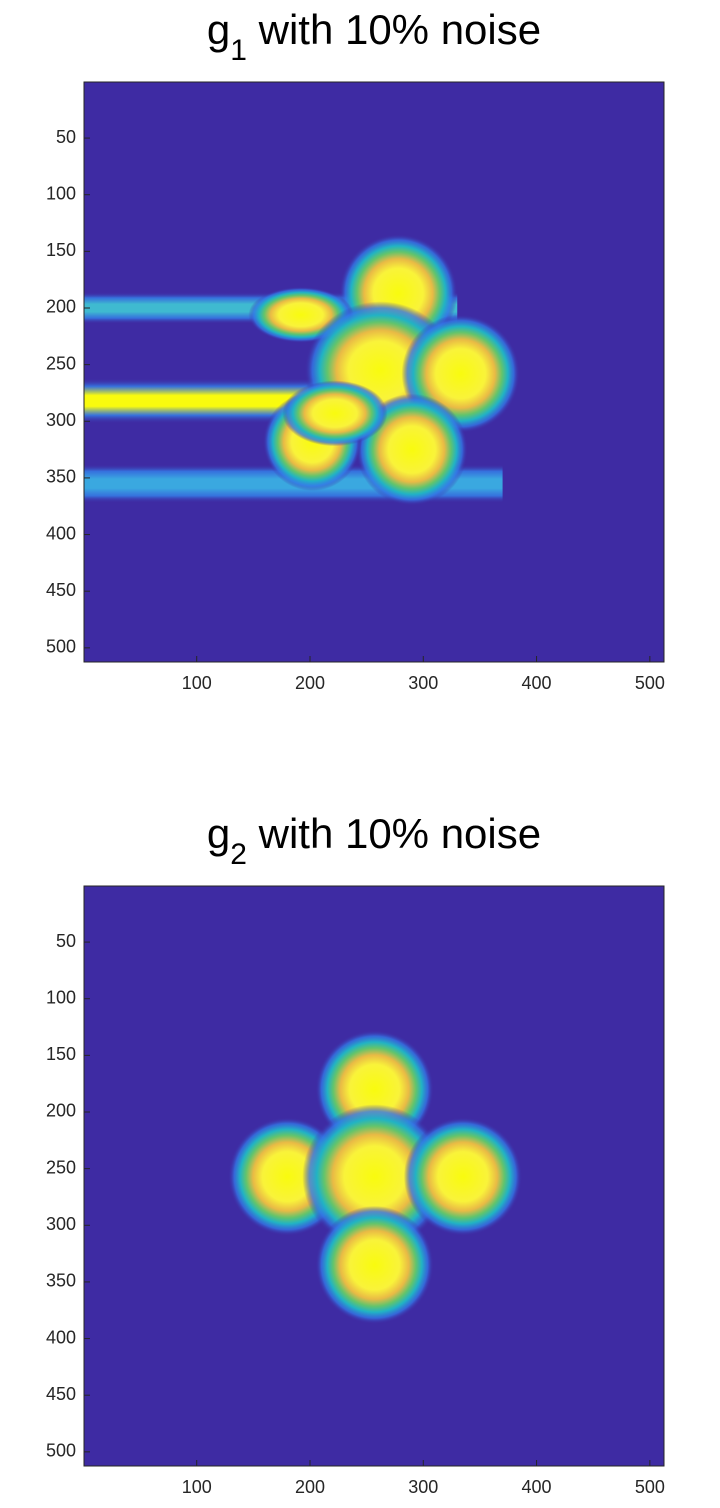  I want to click on chart-title: g2 with 10% noise, so click(374, 840).